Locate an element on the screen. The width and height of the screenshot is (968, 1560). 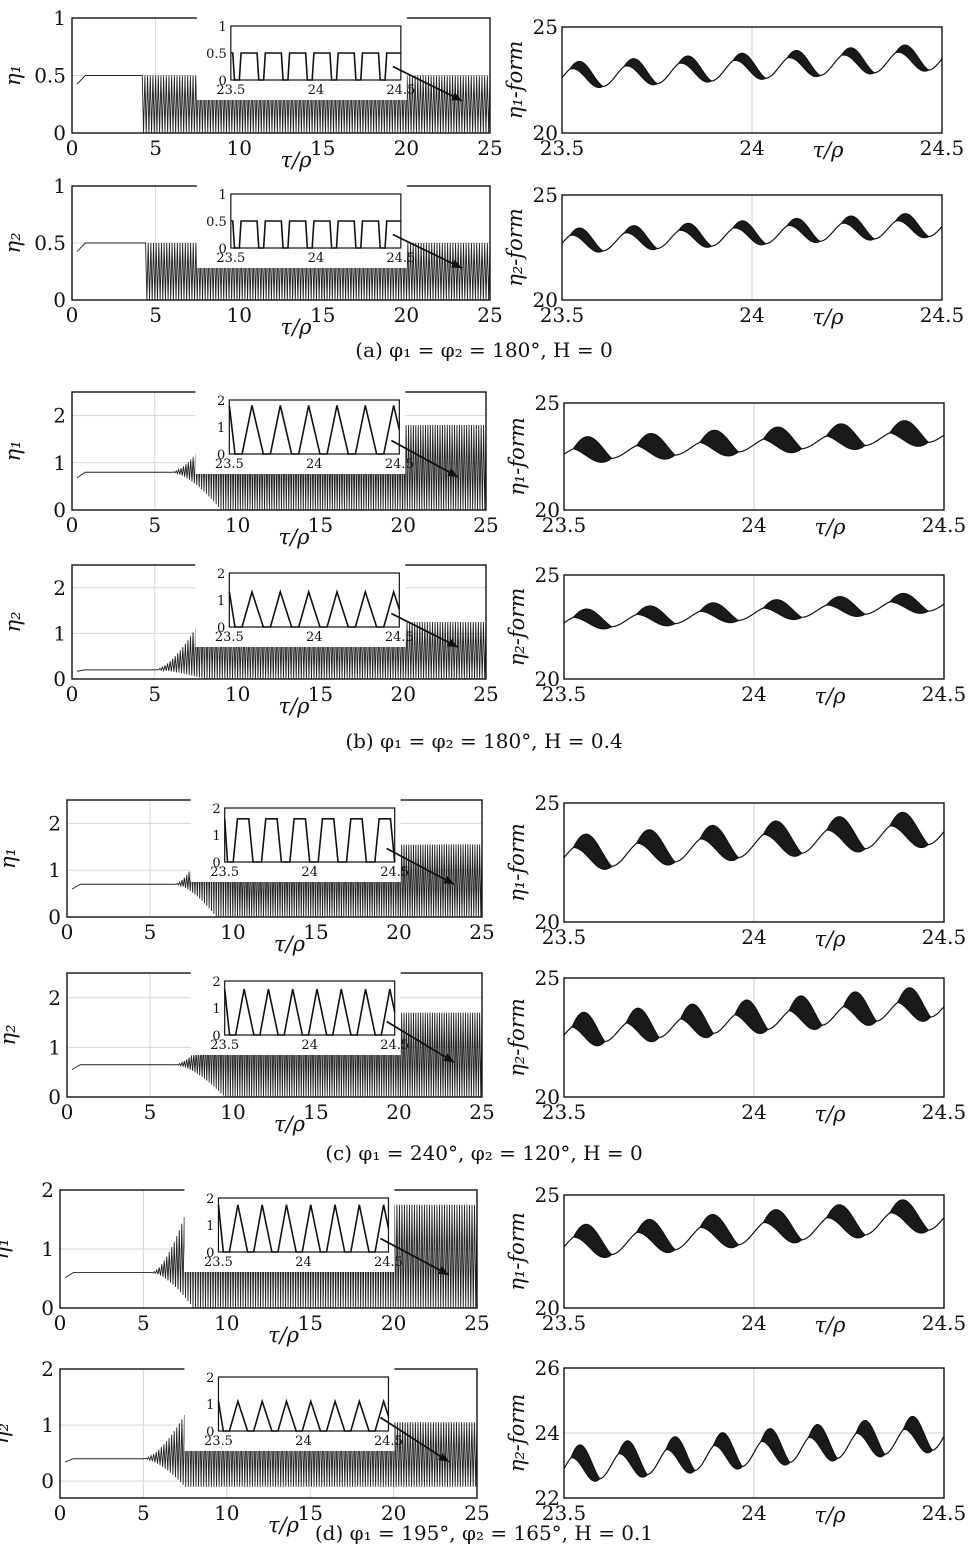
panel-d-left-chart-1: 0 5 10 15 20 25 0 1 2 τ/ρ η₁ 0 1 2 23.5 24 24.5 is located at coordinates (245, 1262).